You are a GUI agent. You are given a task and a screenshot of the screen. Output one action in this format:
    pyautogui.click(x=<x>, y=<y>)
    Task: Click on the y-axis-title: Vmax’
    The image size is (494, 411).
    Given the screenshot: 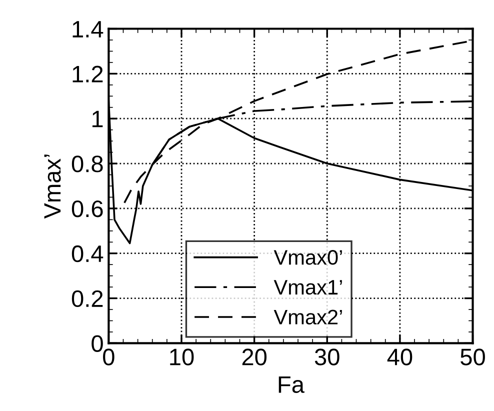 What is the action you would take?
    pyautogui.click(x=52, y=186)
    